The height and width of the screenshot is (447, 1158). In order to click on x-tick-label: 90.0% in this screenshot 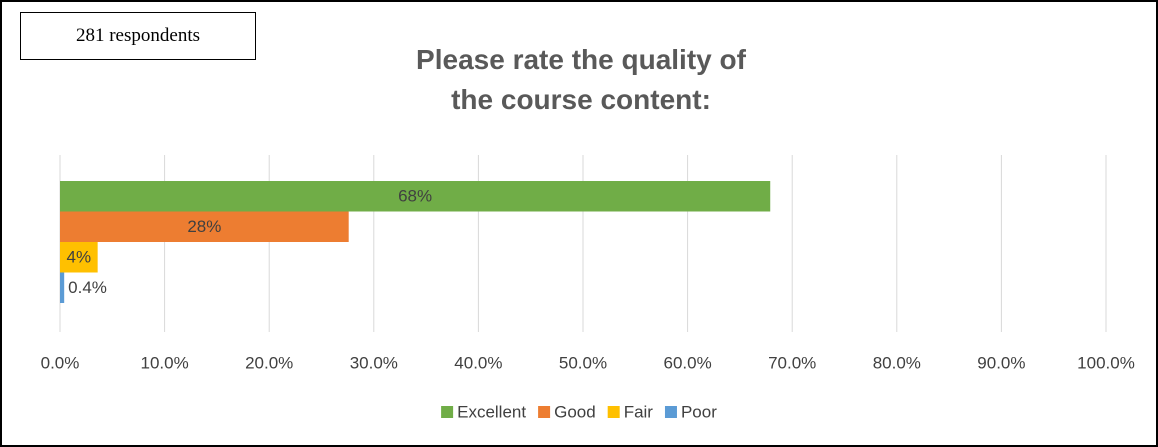, I will do `click(1001, 362)`.